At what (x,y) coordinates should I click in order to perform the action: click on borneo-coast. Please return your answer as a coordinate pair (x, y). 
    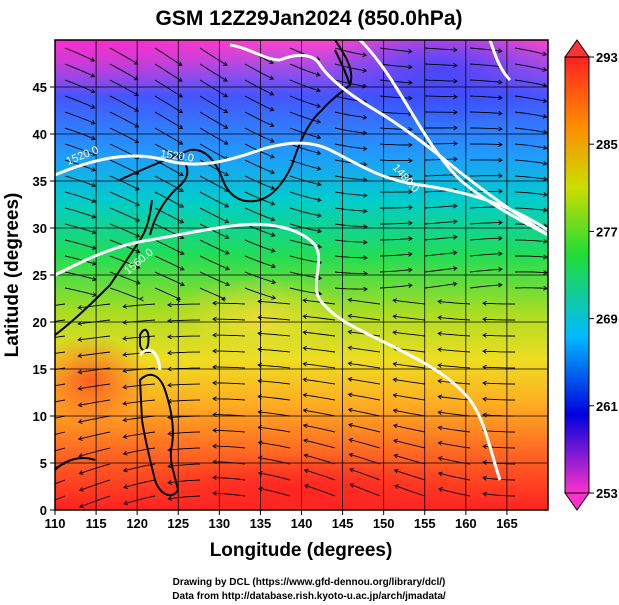
    Looking at the image, I should click on (75, 464).